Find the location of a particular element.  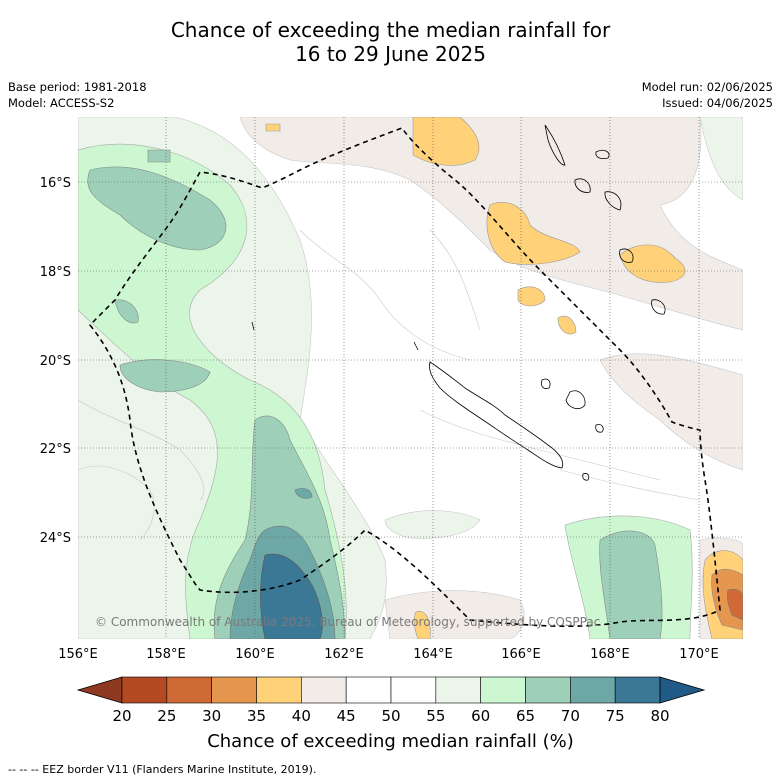

ile-des-pins-coast is located at coordinates (586, 477).